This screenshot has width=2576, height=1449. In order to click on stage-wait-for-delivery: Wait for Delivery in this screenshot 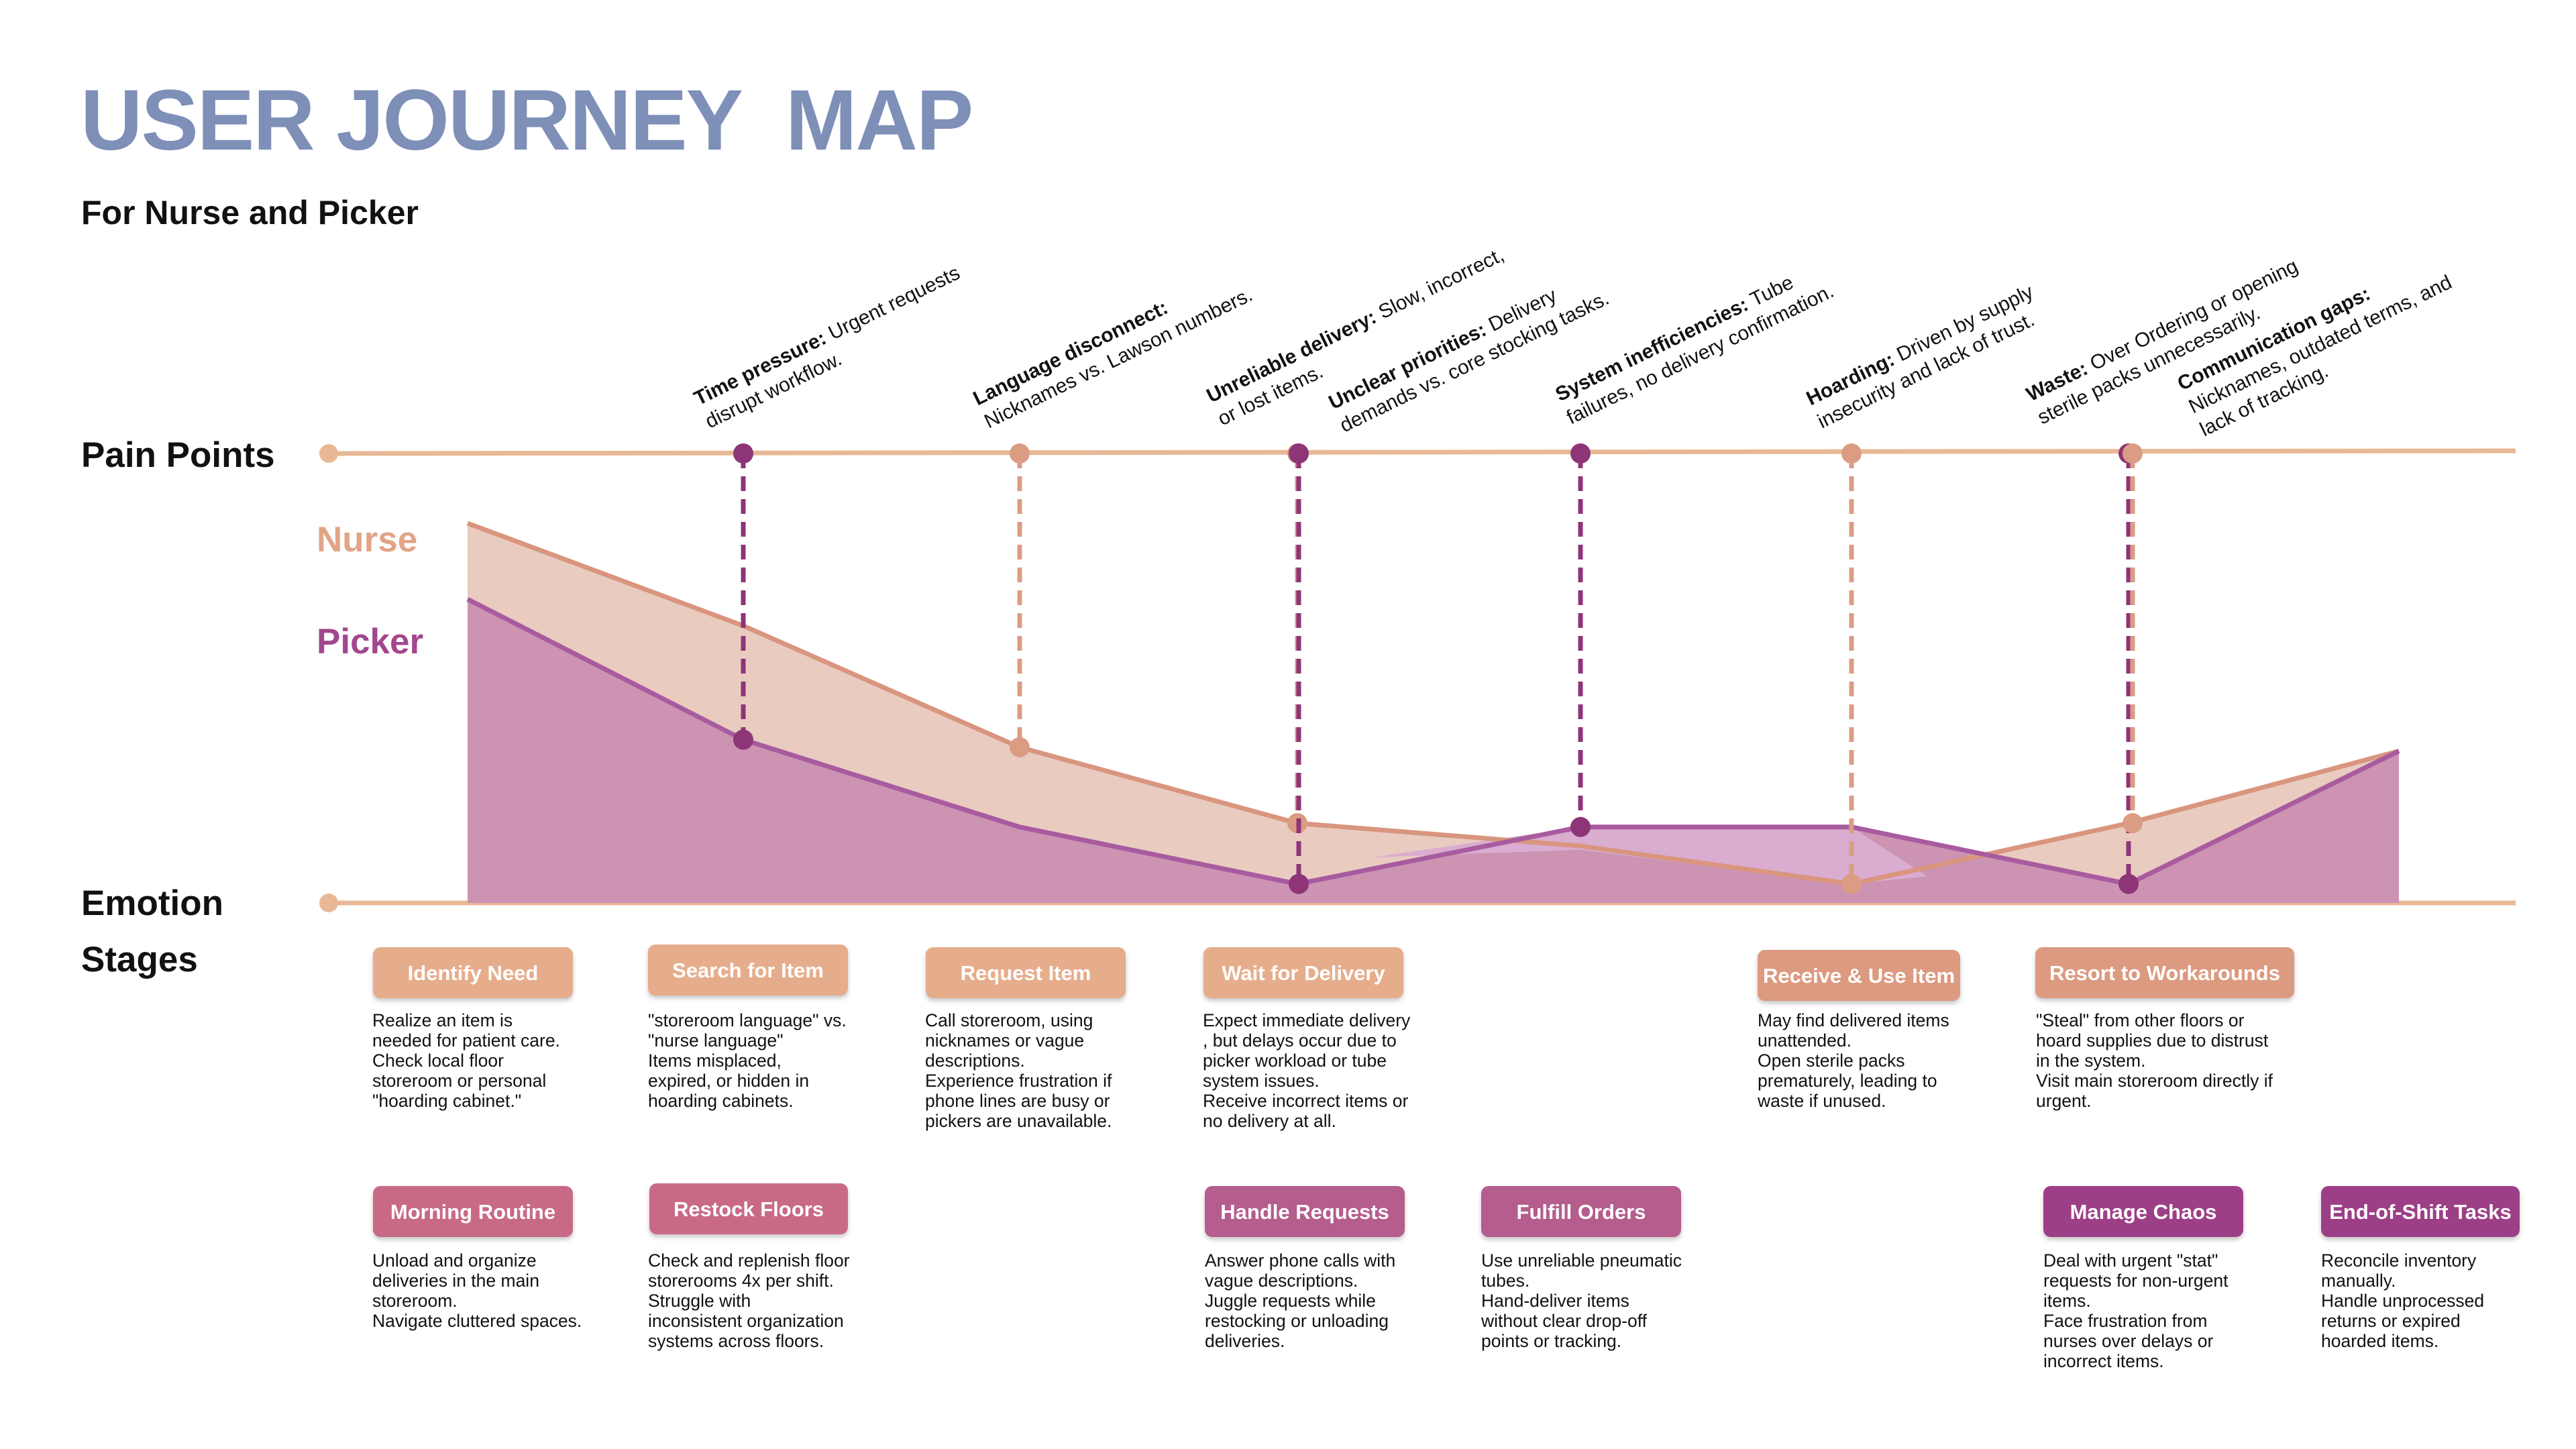, I will do `click(1303, 972)`.